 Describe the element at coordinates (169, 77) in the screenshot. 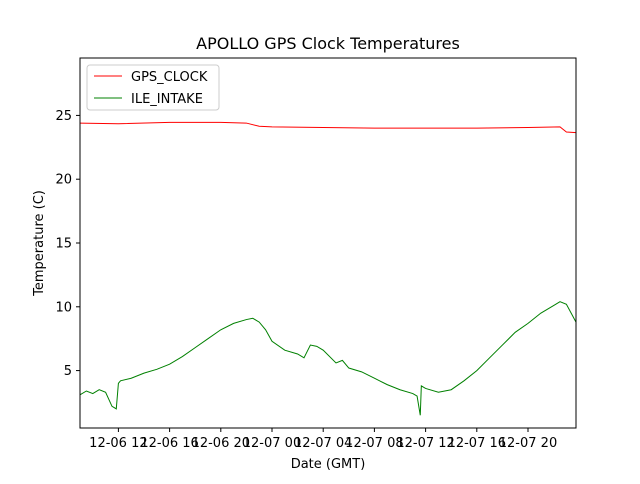

I see `legend-label-gps-clock: GPS_CLOCK` at that location.